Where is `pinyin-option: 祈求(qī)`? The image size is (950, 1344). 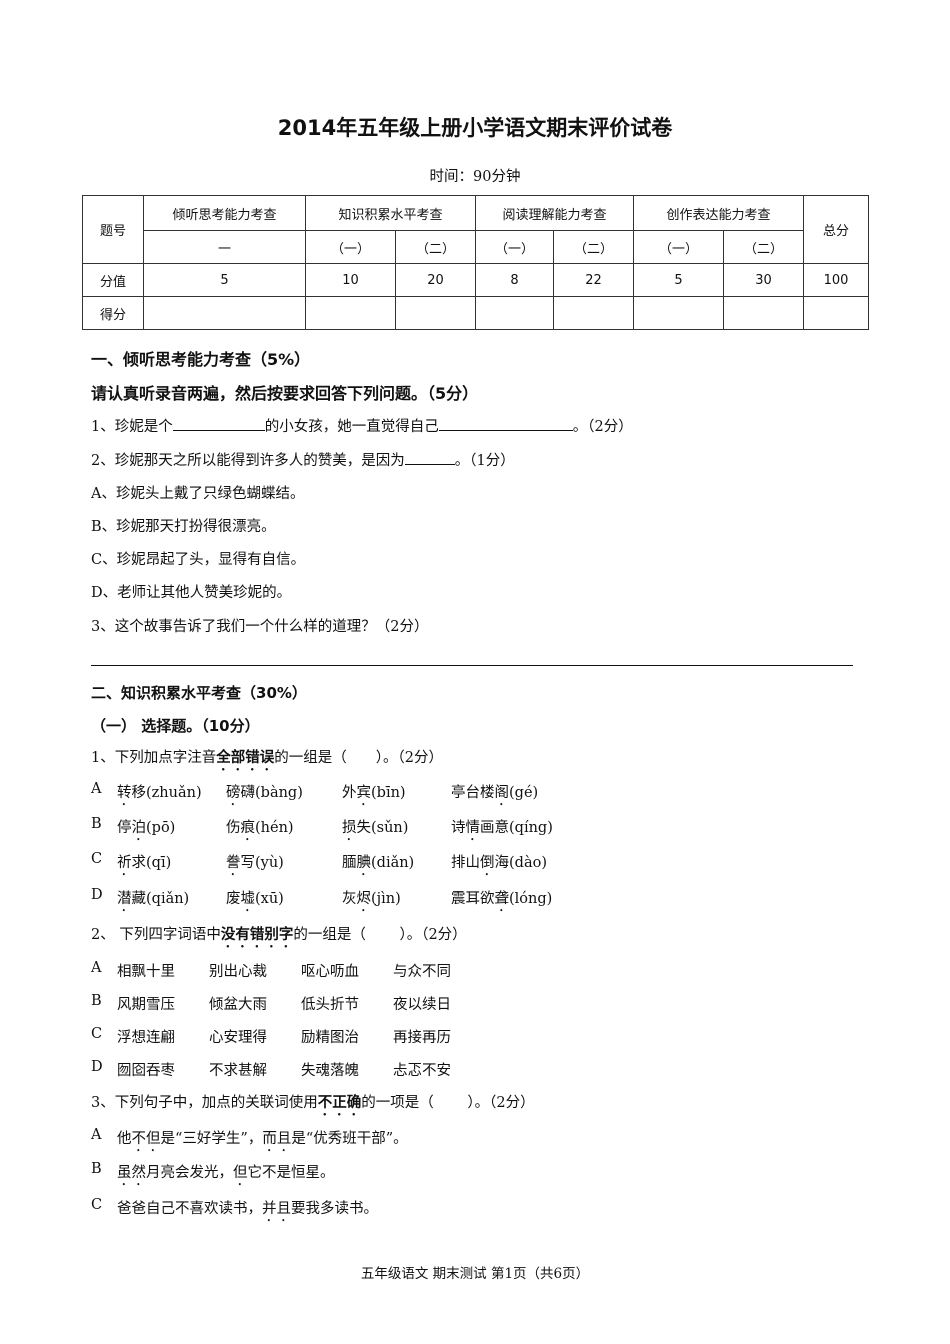 pinyin-option: 祈求(qī) is located at coordinates (144, 865).